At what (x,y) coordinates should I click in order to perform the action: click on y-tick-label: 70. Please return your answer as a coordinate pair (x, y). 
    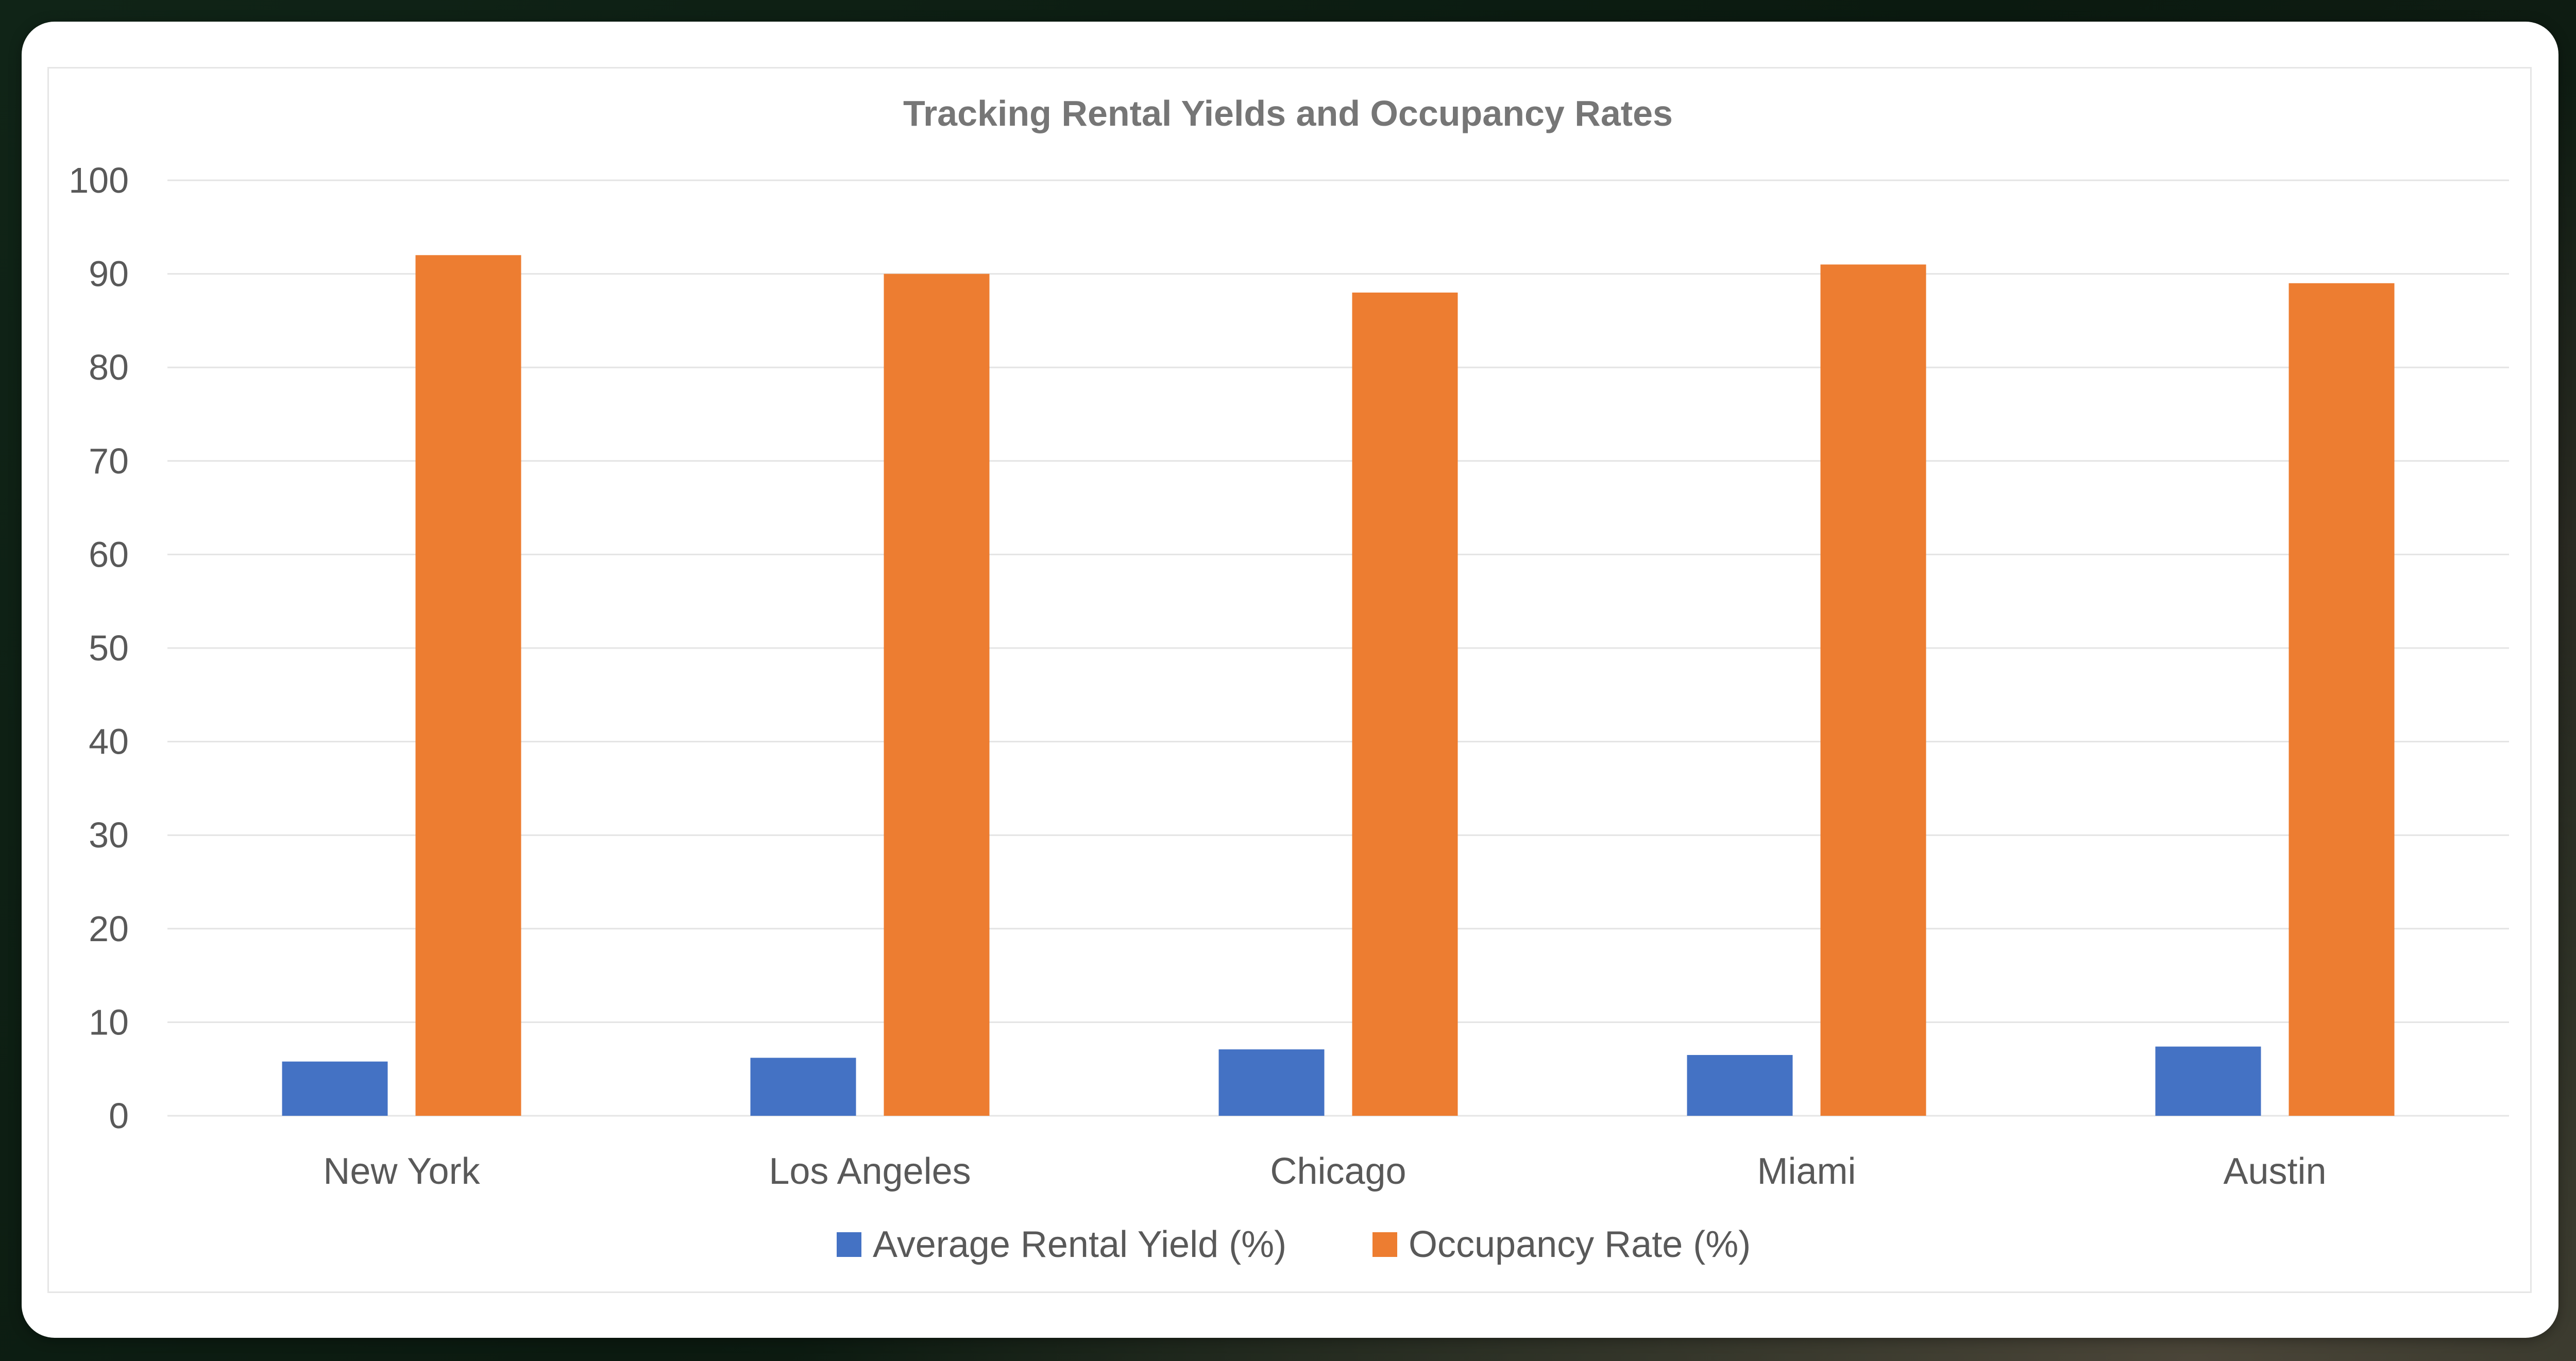
    Looking at the image, I should click on (109, 461).